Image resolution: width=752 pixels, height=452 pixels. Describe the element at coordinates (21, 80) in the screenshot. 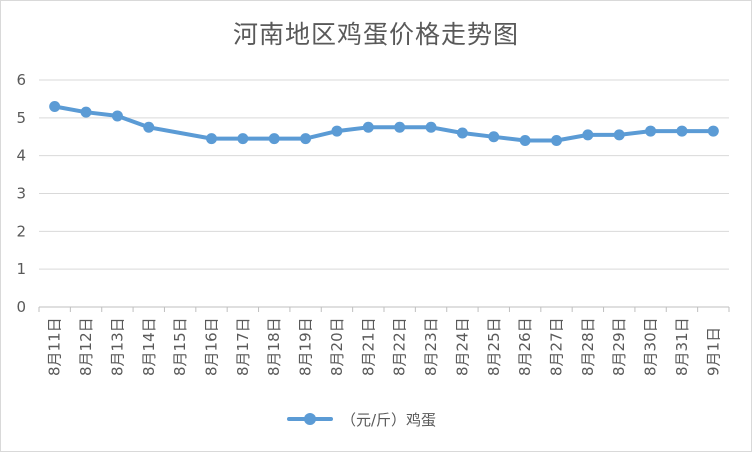

I see `y-tick-label: 6` at that location.